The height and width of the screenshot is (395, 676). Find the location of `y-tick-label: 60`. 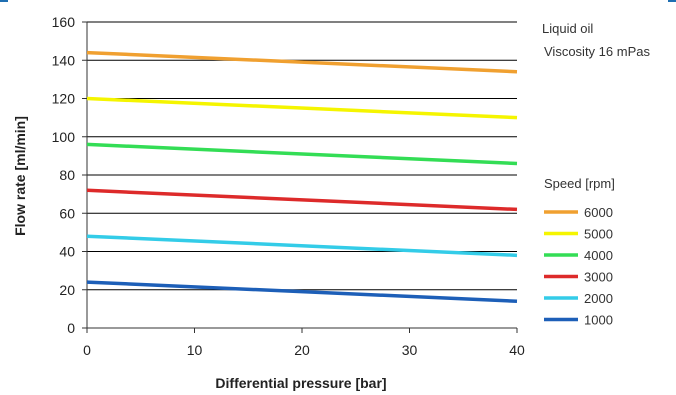

y-tick-label: 60 is located at coordinates (67, 213).